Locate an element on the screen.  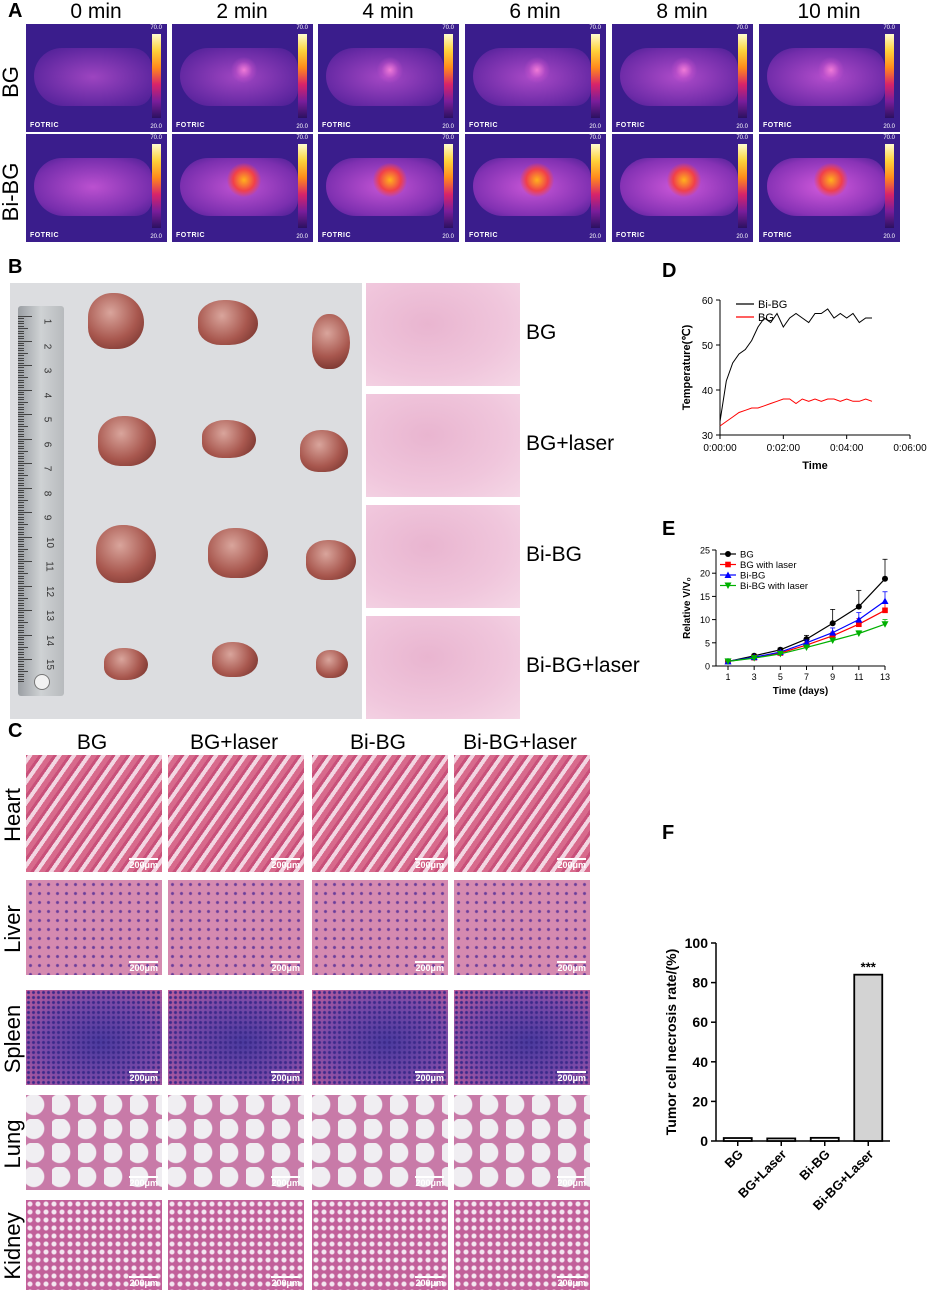
series-line-bi-bg is located at coordinates (795, 365).